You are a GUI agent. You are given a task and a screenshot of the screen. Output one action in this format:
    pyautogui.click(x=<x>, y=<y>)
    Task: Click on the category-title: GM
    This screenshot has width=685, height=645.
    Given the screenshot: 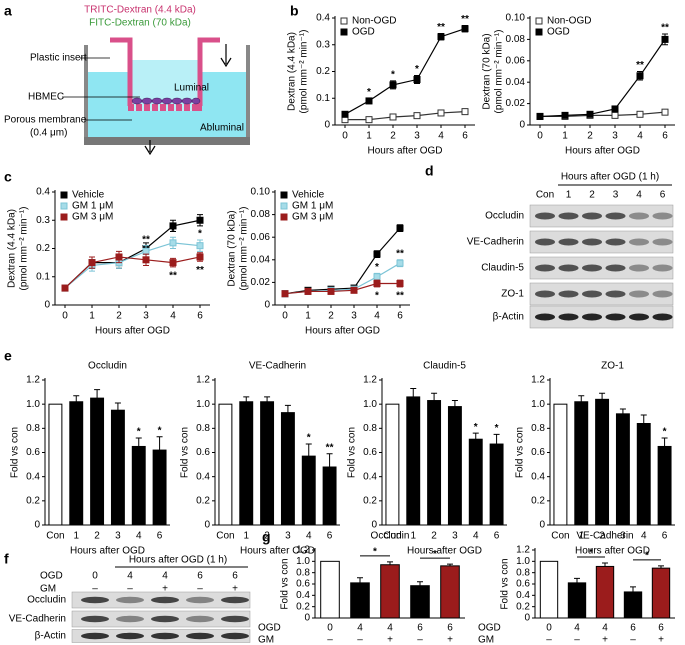 What is the action you would take?
    pyautogui.click(x=486, y=640)
    